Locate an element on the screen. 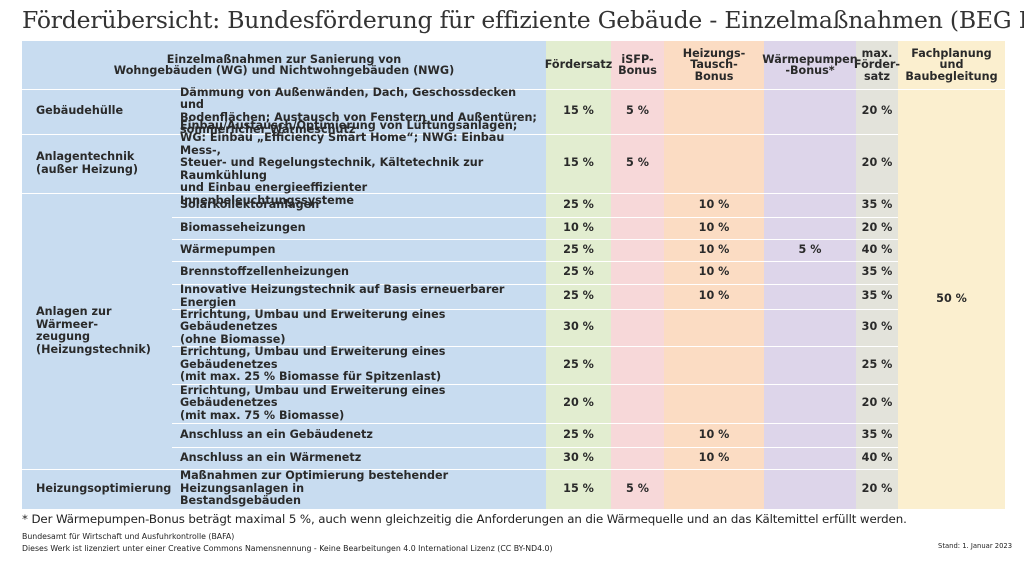  header-fachplanung-line: und is located at coordinates (951, 65).